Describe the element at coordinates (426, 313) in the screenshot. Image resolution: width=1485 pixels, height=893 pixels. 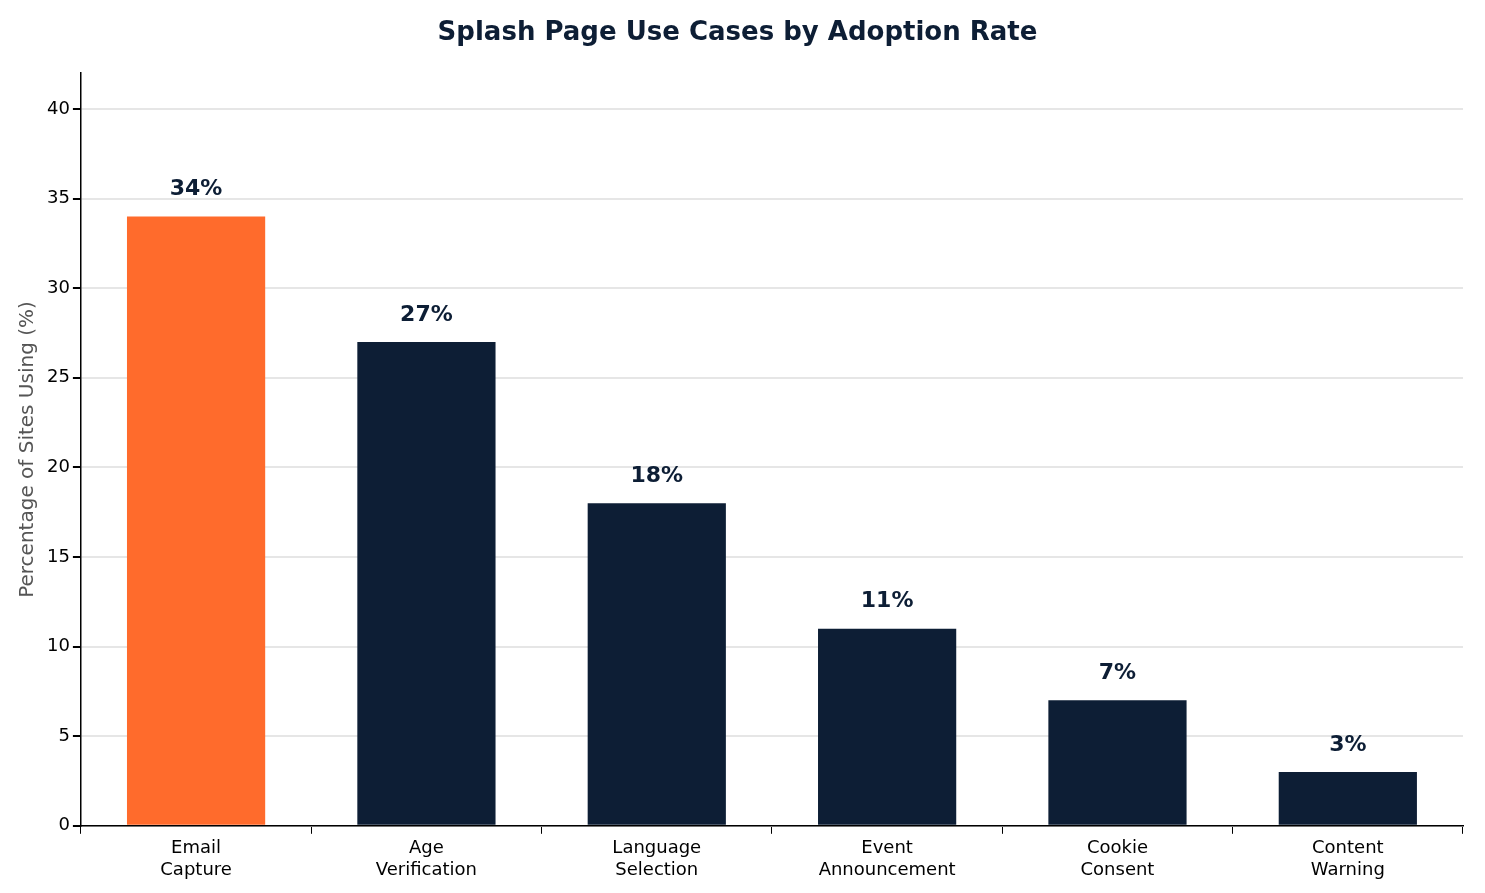
I see `data-label: 27%` at that location.